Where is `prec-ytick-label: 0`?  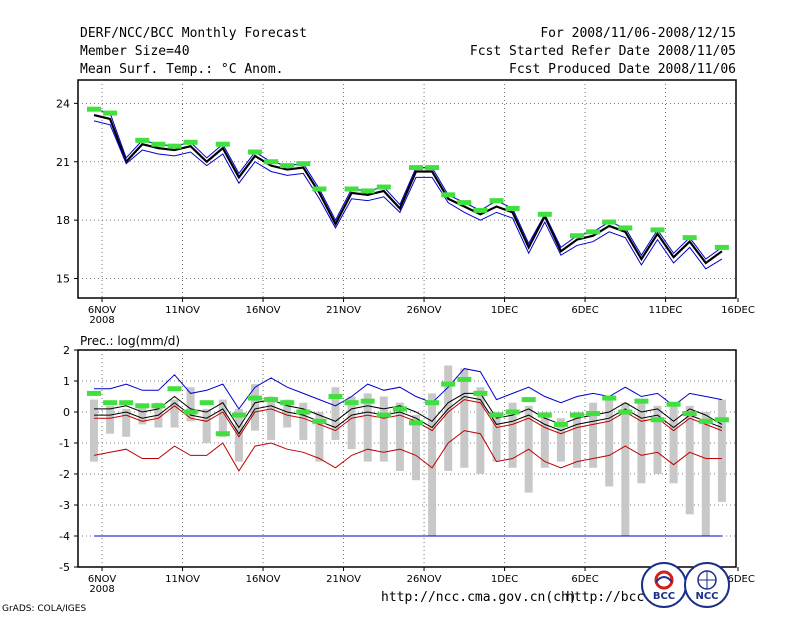 prec-ytick-label: 0 is located at coordinates (66, 412).